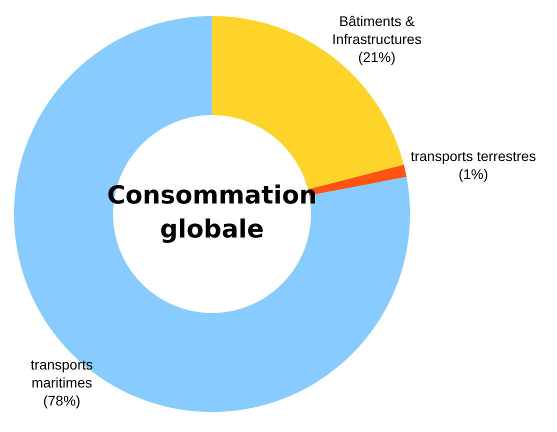 The height and width of the screenshot is (432, 557). What do you see at coordinates (212, 212) in the screenshot?
I see `text: Consommation globale` at bounding box center [212, 212].